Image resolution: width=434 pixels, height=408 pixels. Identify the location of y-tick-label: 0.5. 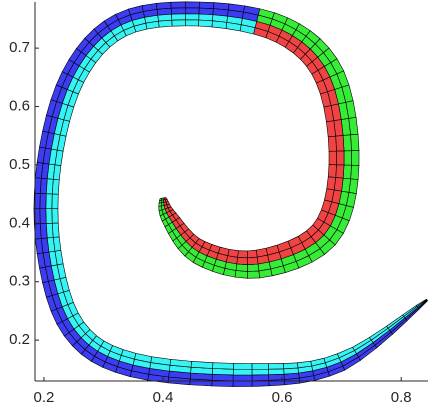
(19, 164).